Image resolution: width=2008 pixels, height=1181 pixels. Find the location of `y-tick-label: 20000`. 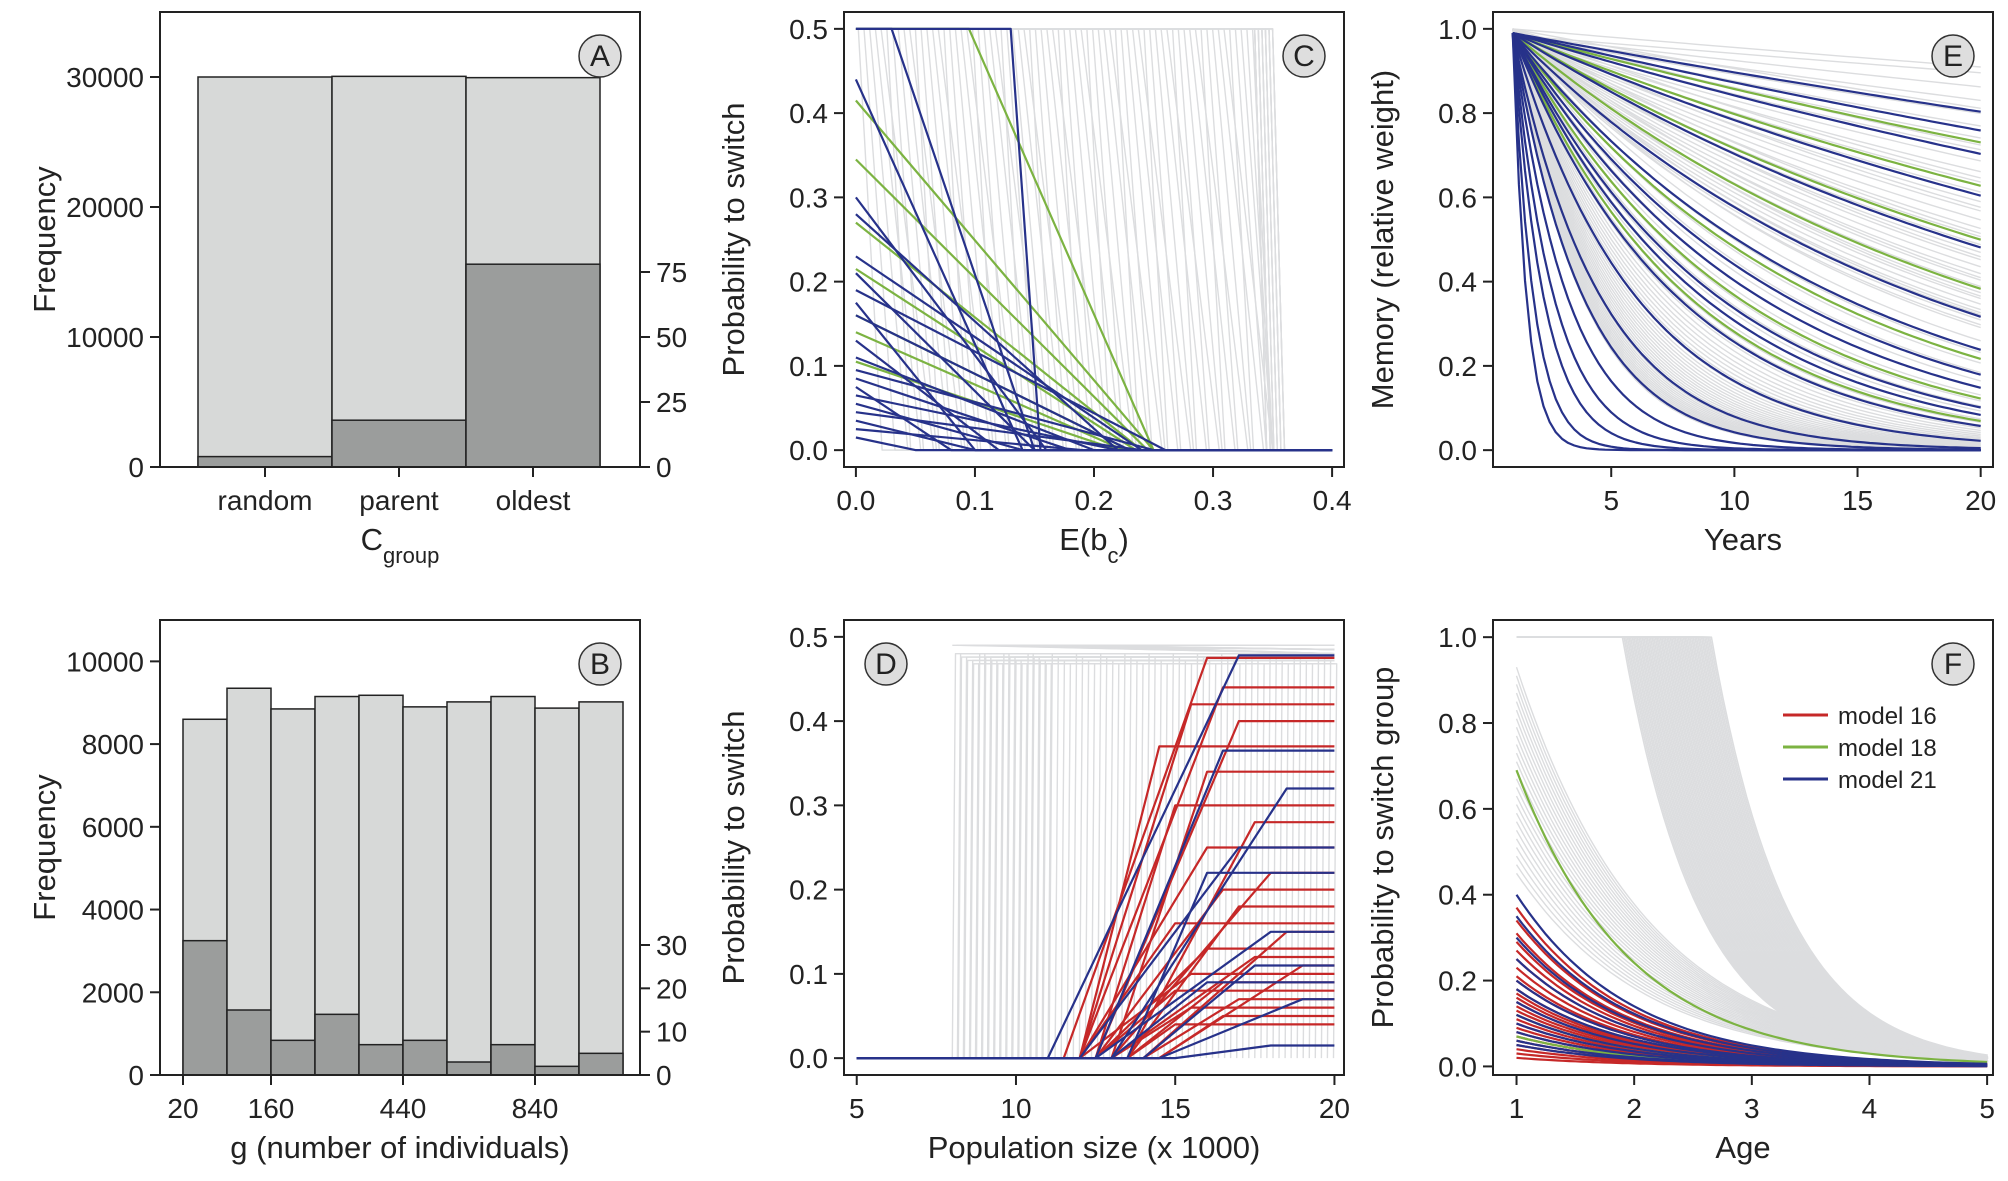

y-tick-label: 20000 is located at coordinates (105, 207).